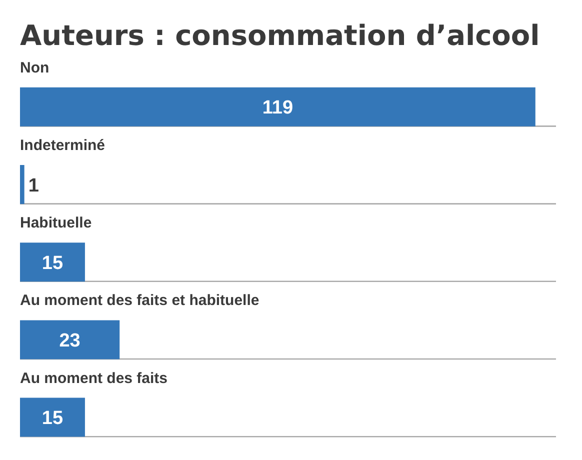 This screenshot has height=460, width=582. Describe the element at coordinates (35, 67) in the screenshot. I see `y-tick-label: Non` at that location.